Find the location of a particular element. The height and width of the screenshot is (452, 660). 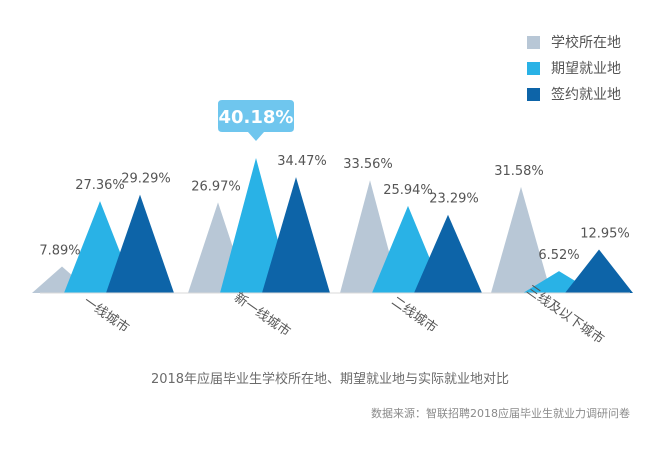

legend-label: 学校所在地 is located at coordinates (586, 43).